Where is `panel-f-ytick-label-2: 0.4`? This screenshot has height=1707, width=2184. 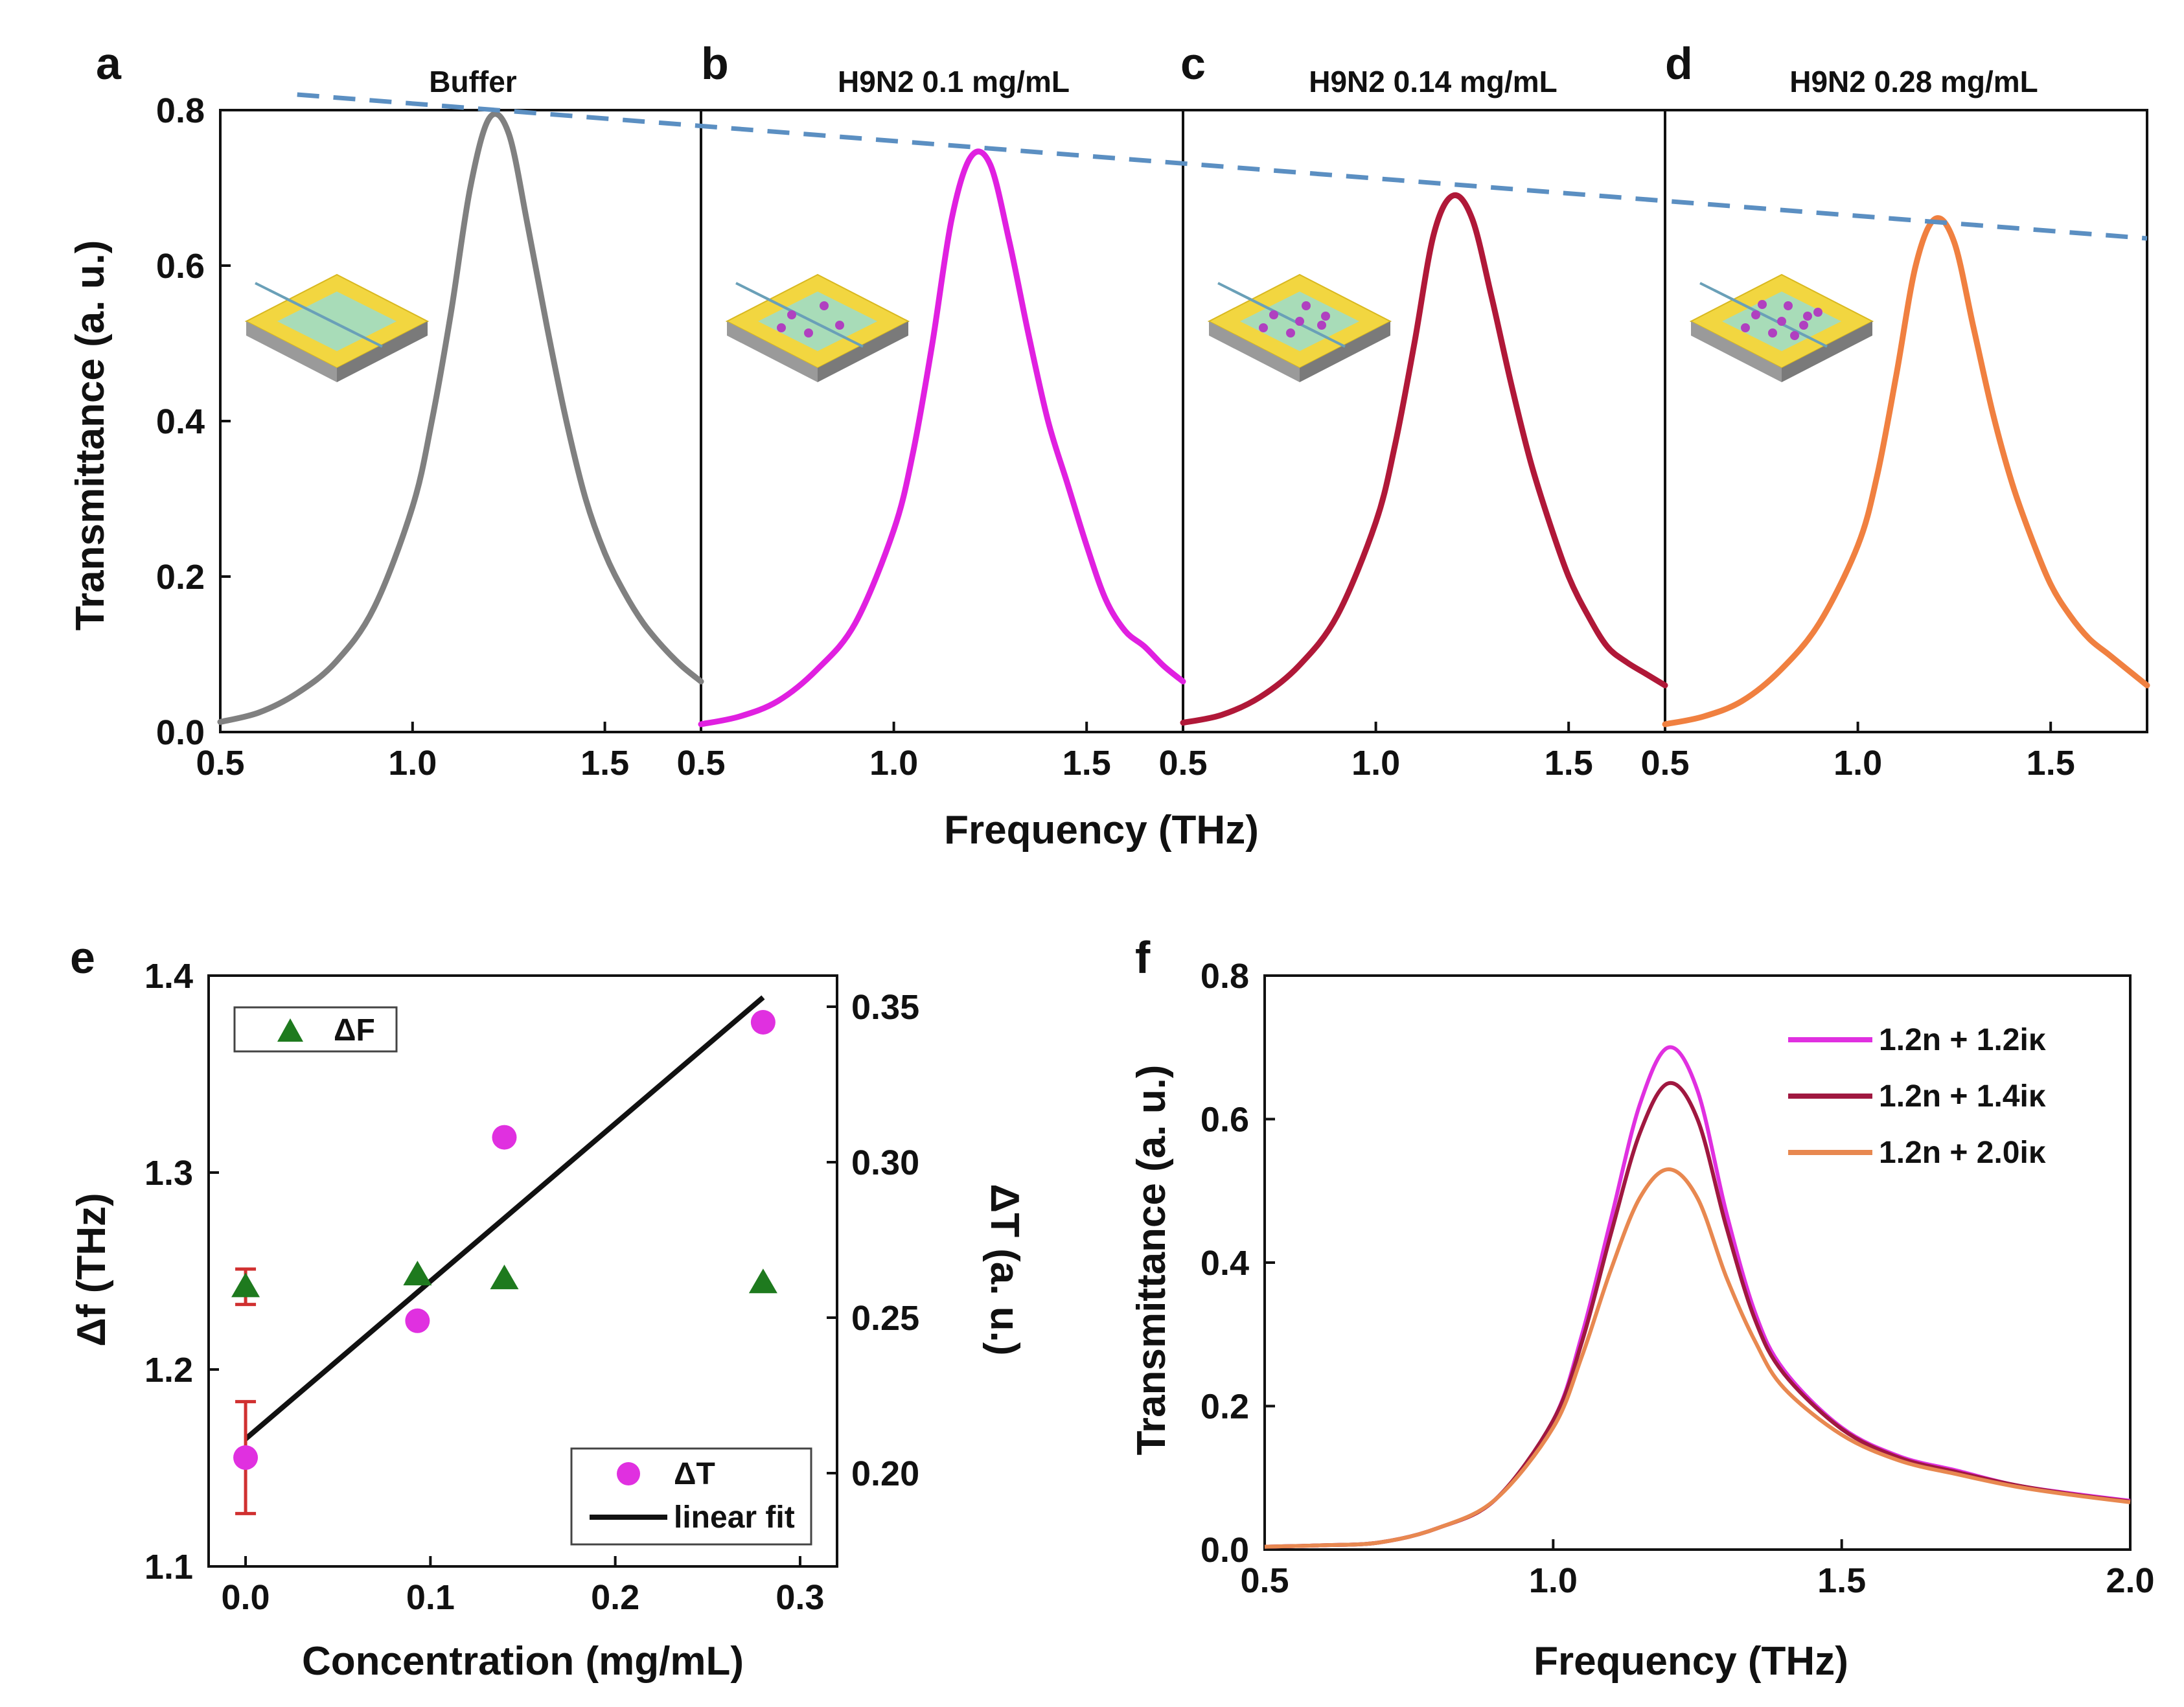 panel-f-ytick-label-2: 0.4 is located at coordinates (1225, 1263).